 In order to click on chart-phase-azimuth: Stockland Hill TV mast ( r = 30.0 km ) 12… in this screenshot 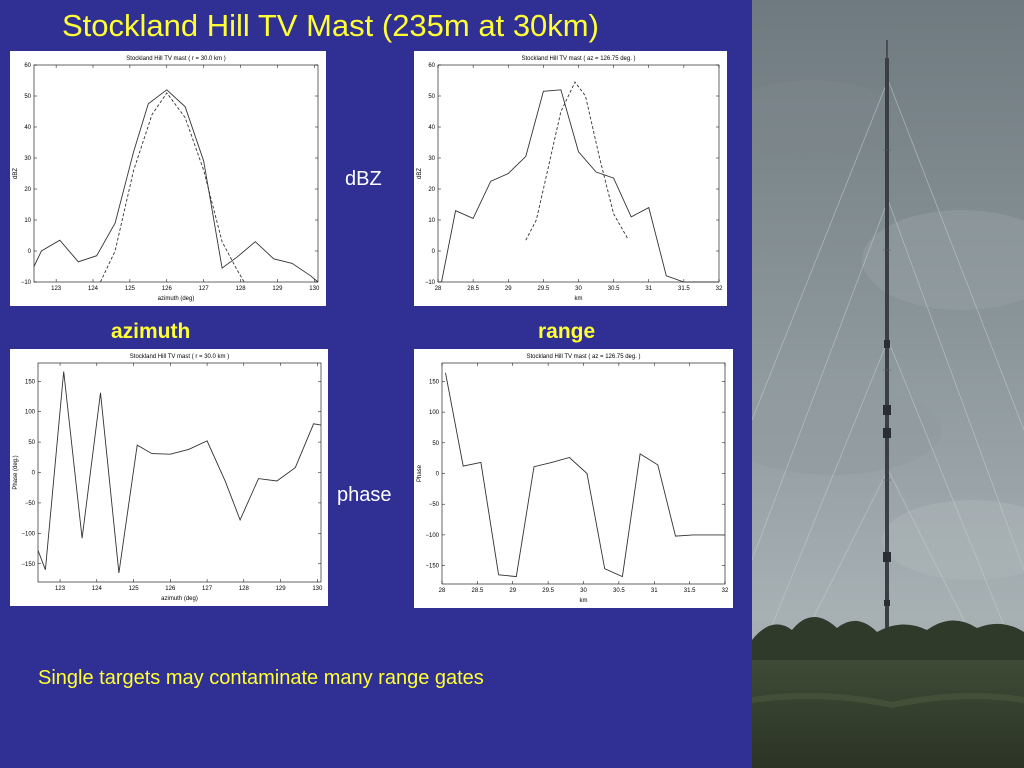, I will do `click(169, 477)`.